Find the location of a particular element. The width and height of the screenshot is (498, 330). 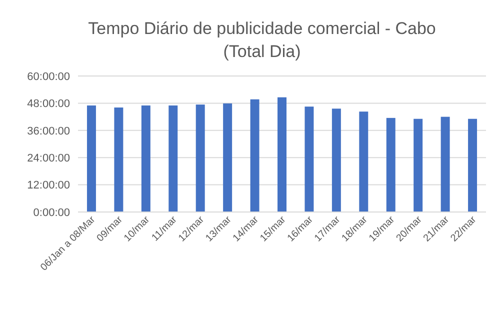

y-tick-label: 36:00:00 is located at coordinates (48, 131).